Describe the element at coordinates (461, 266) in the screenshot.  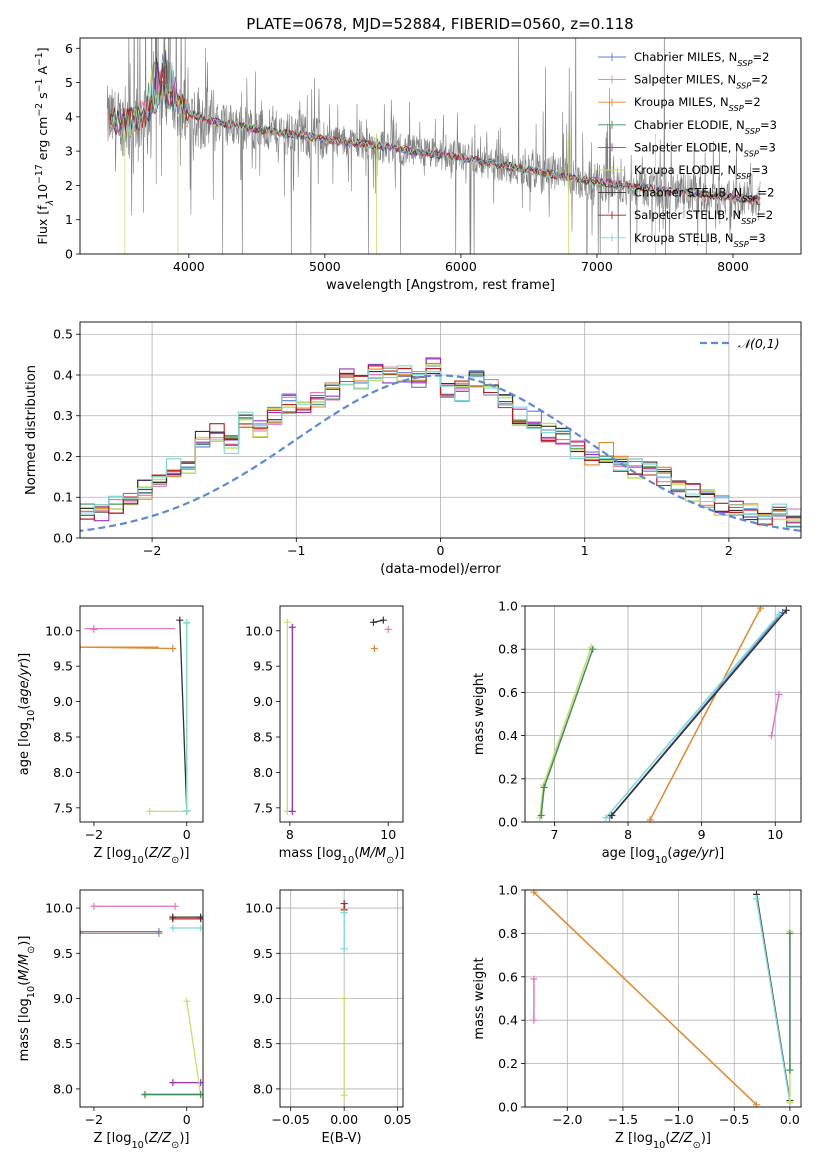
I see `x-tick-label: 6000` at that location.